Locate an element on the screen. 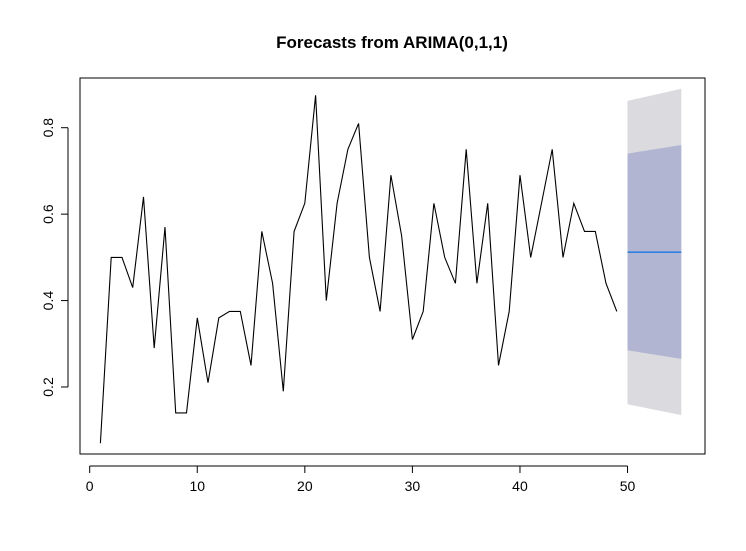  y-tick-label-0.4: 0.4 is located at coordinates (48, 301).